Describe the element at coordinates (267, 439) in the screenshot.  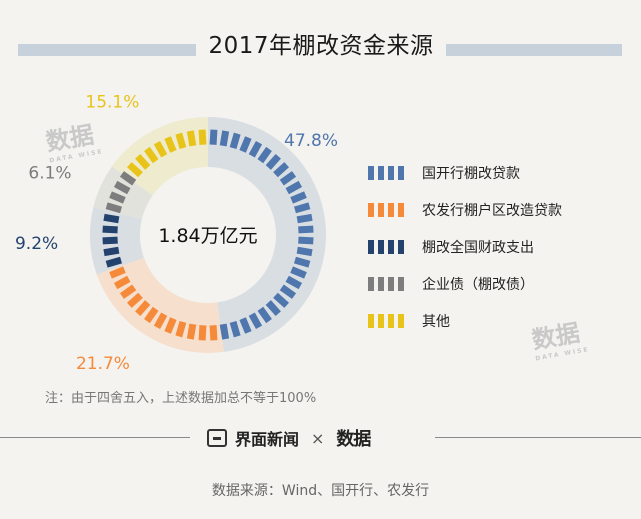
I see `brand-name: 界面新闻` at that location.